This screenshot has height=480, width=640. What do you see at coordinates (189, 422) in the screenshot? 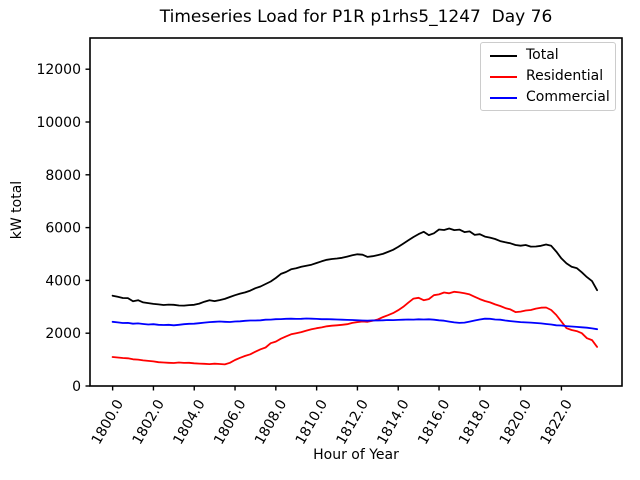
I see `x-tick-label: 1804.0` at bounding box center [189, 422].